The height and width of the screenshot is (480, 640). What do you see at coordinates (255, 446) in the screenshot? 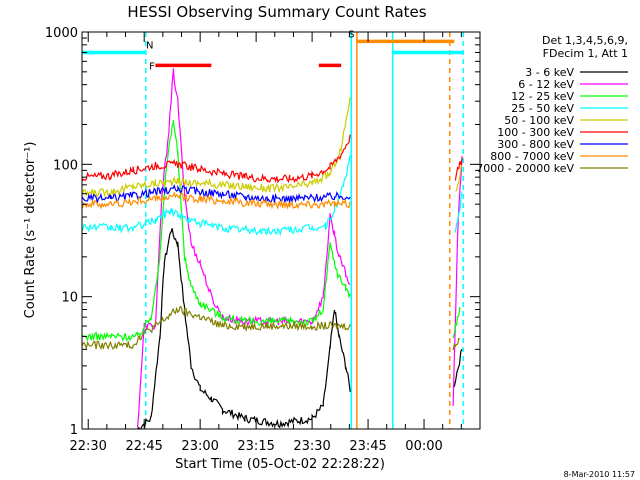
I see `x-tick-label: 23:15` at bounding box center [255, 446].